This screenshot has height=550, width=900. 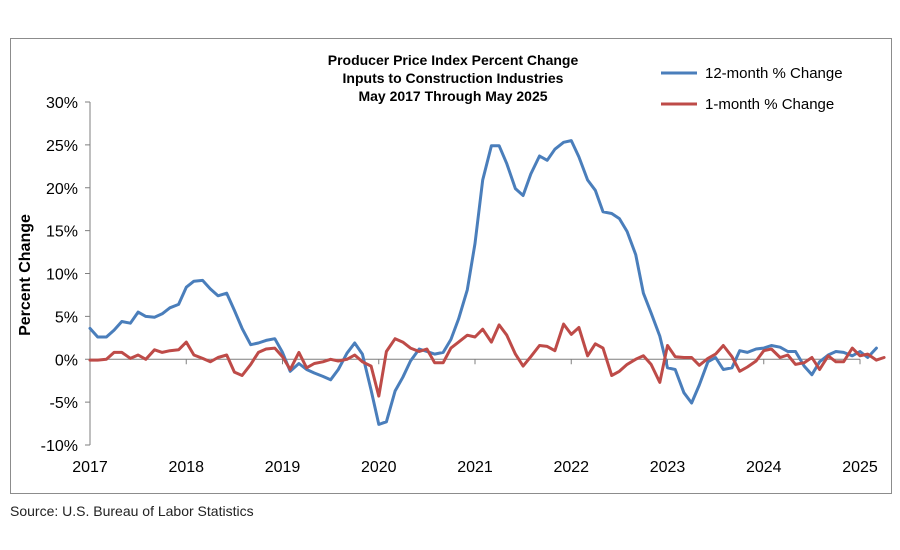 What do you see at coordinates (668, 467) in the screenshot?
I see `x-tick-label: 2023` at bounding box center [668, 467].